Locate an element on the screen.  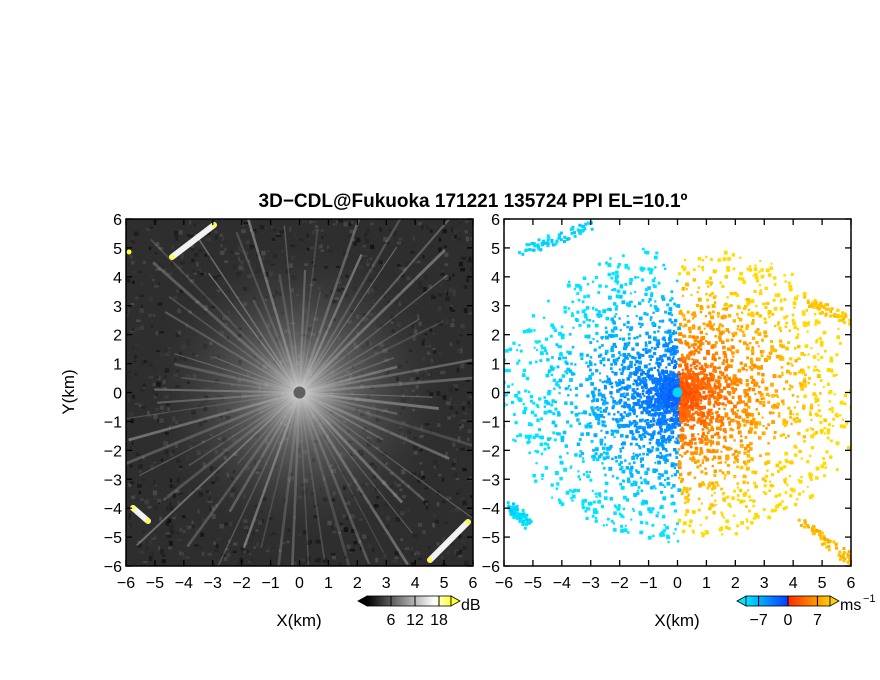
intensity-colorbar: 6 12 18 dB is located at coordinates (419, 612).